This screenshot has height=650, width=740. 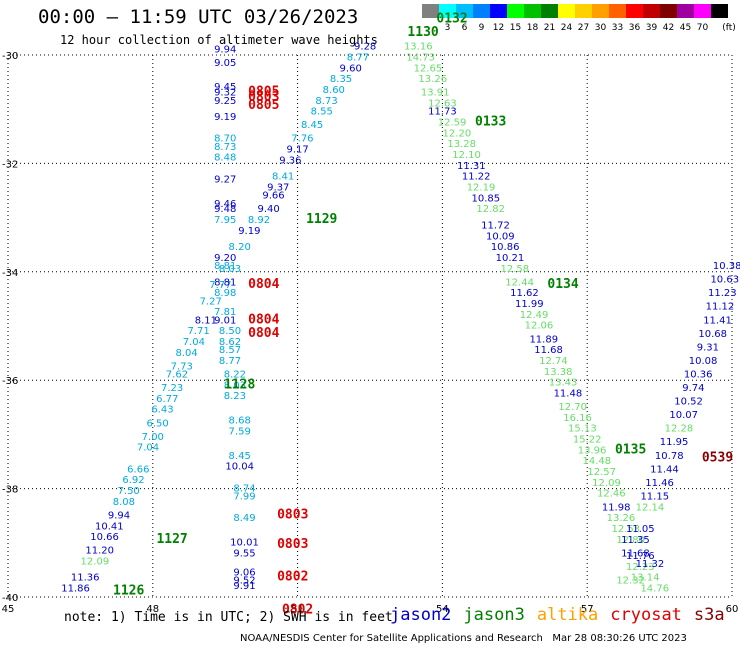 I want to click on swh-value: 7.99, so click(x=244, y=496).